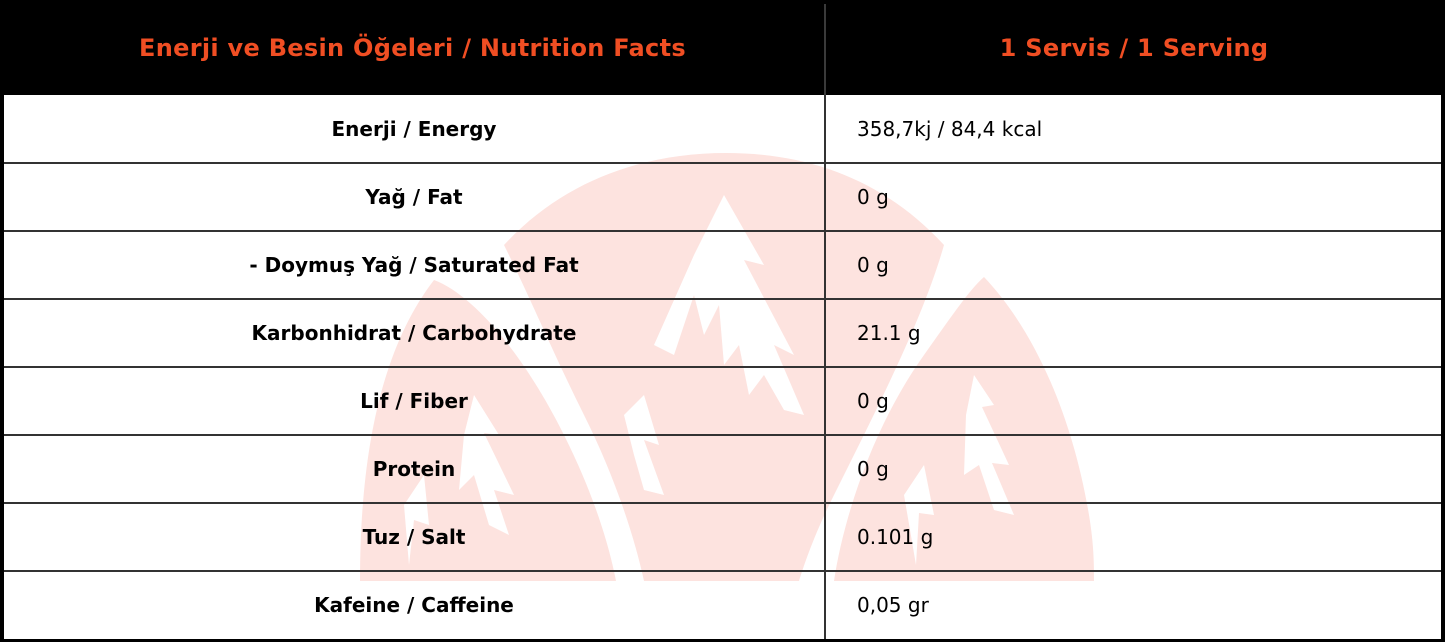 The width and height of the screenshot is (1445, 642). I want to click on row-label: Karbonhidrat / Carbohydrate, so click(414, 333).